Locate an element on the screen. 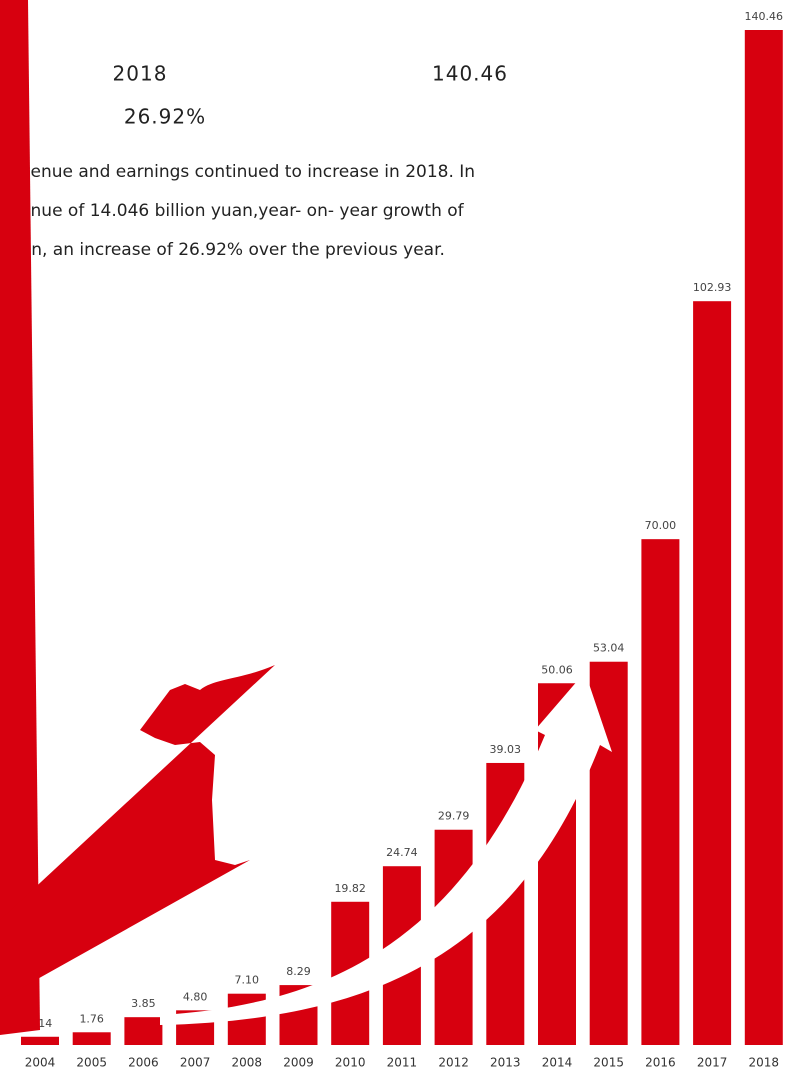  x-tick-label: 2010 is located at coordinates (350, 1063).